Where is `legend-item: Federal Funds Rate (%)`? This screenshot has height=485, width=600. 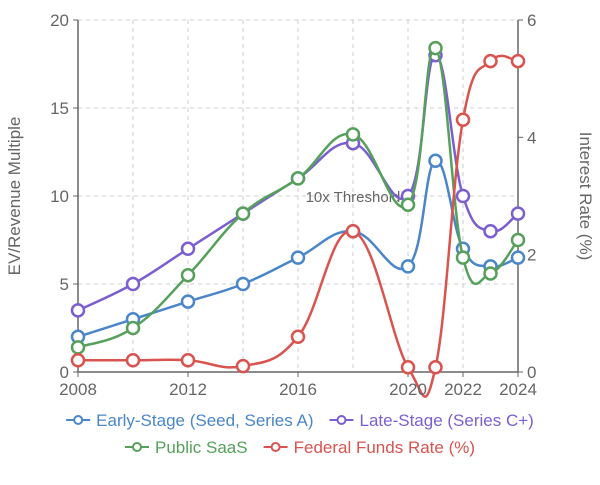 legend-item: Federal Funds Rate (%) is located at coordinates (369, 447).